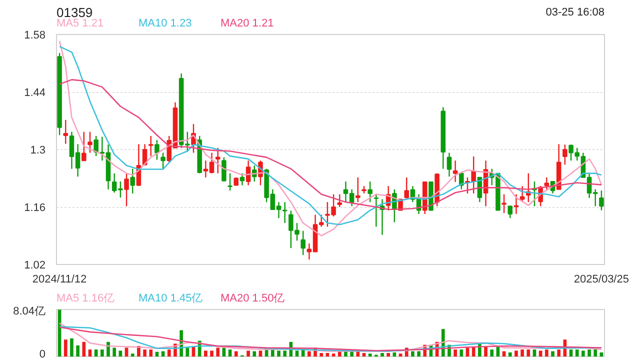  I want to click on series-label: MA5 1.21, so click(80, 24).